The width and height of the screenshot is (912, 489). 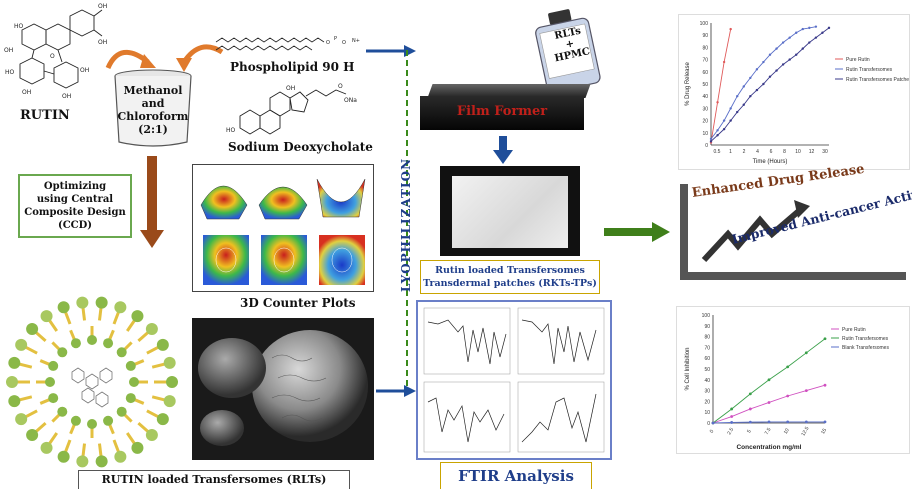 What do you see at coordinates (407, 220) in the screenshot?
I see `lyophilization-line` at bounding box center [407, 220].